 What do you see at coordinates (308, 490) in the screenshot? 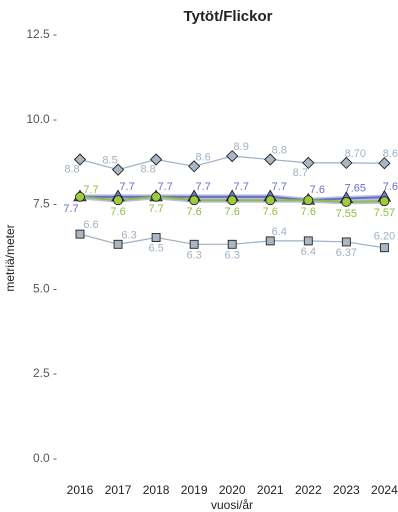
I see `x-tick-label: 2022` at bounding box center [308, 490].